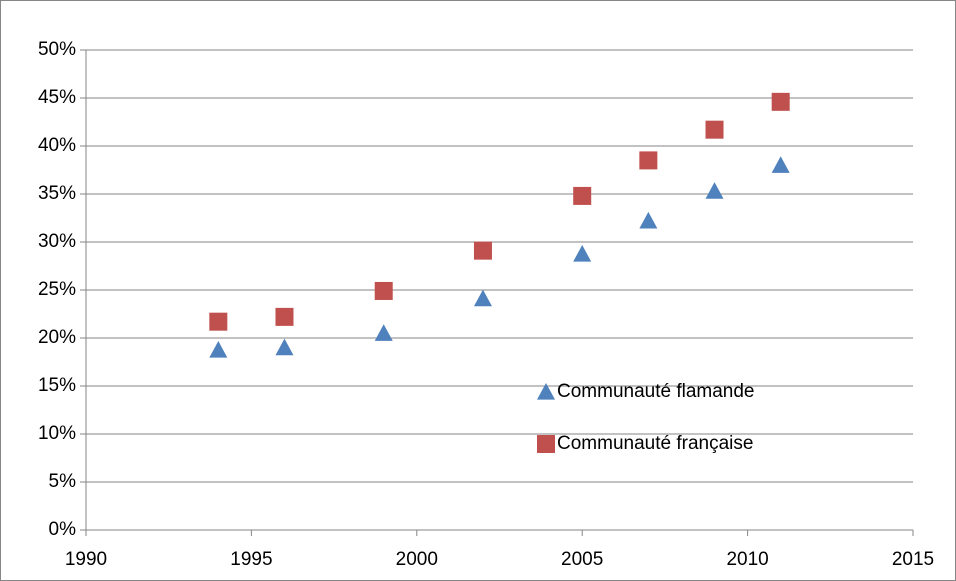 This screenshot has width=956, height=581. What do you see at coordinates (57, 289) in the screenshot?
I see `y-tick-label: 25%` at bounding box center [57, 289].